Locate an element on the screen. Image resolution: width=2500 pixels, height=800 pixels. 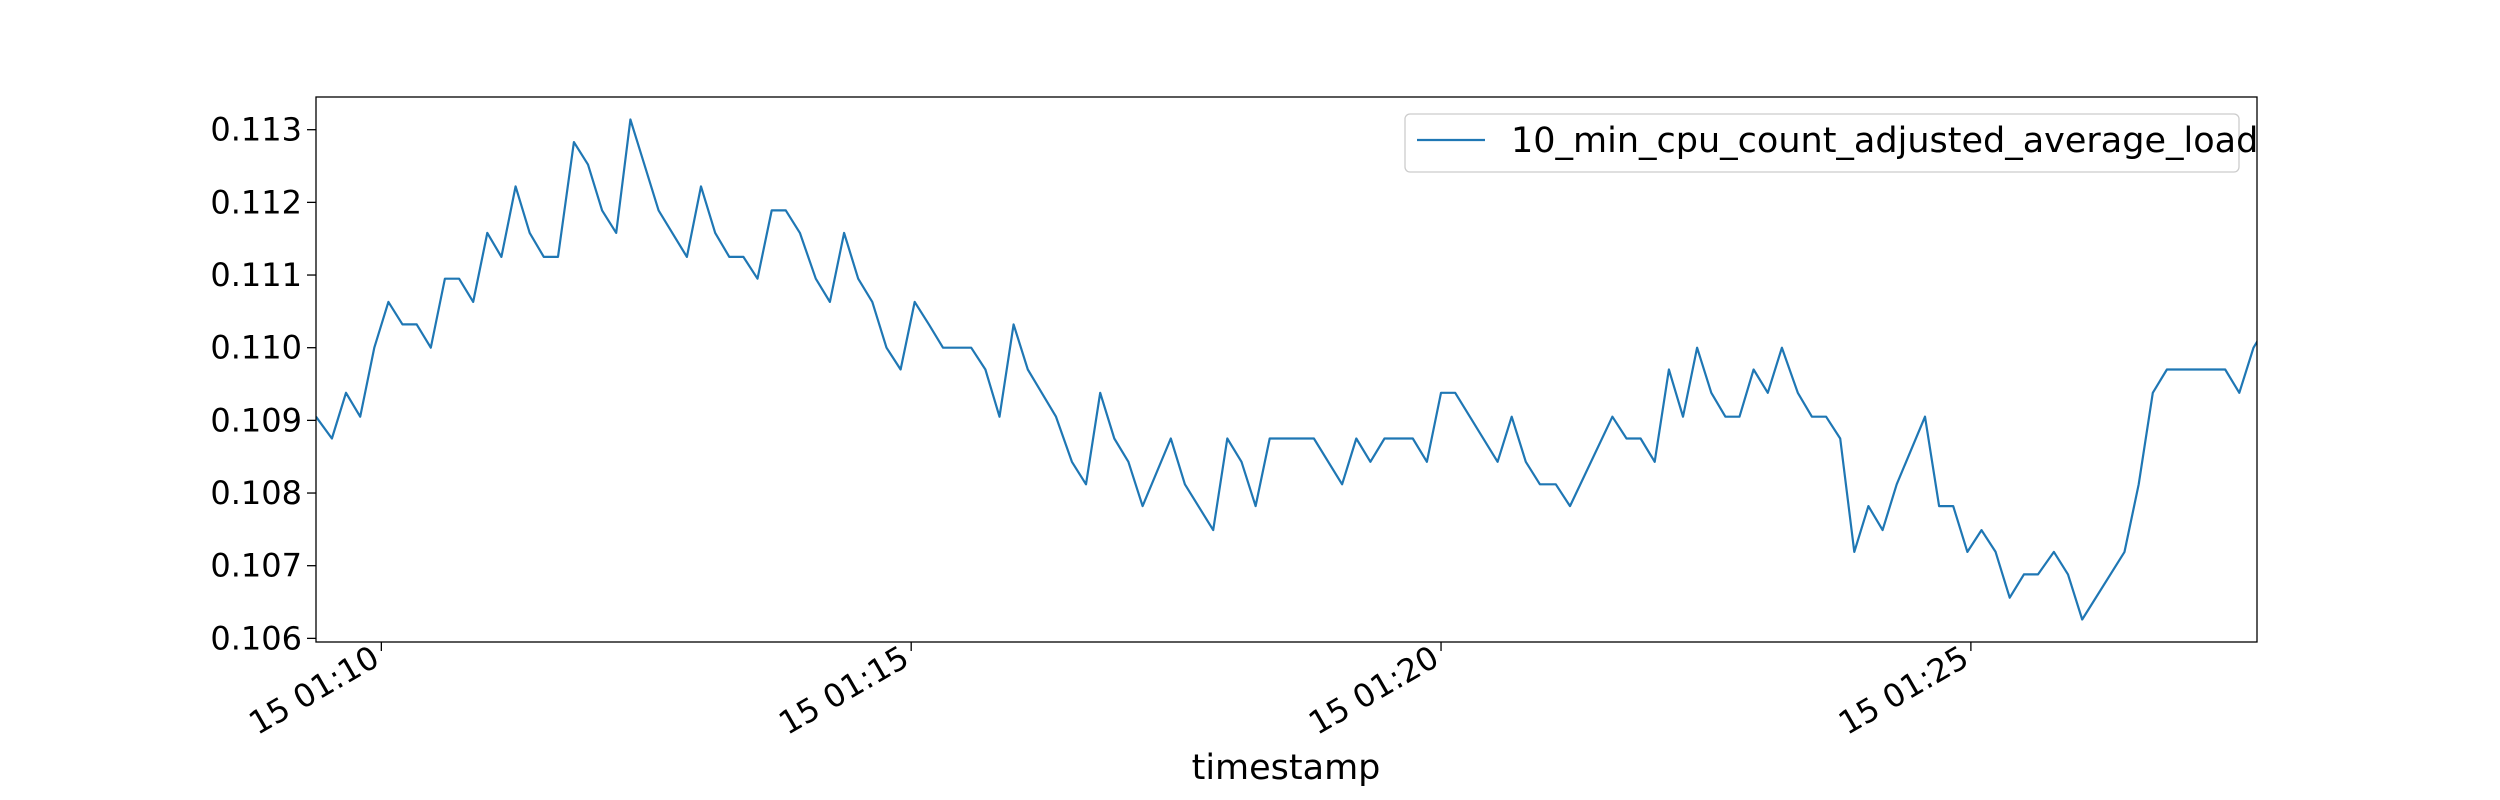
legend: 10_min_cpu_count_adjusted_average_load is located at coordinates (1831, 143).